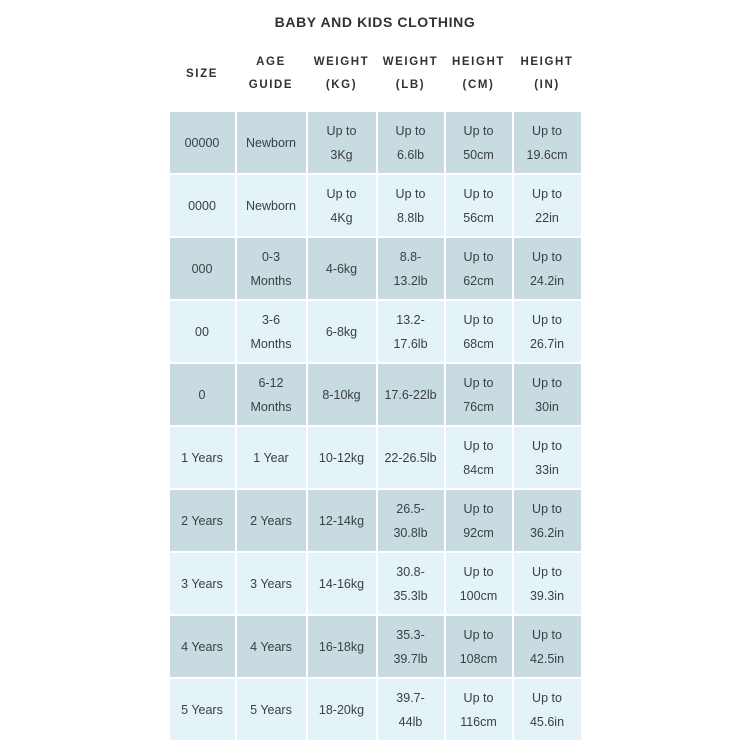  What do you see at coordinates (547, 74) in the screenshot?
I see `column-header-height-in: HEIGHT (IN)` at bounding box center [547, 74].